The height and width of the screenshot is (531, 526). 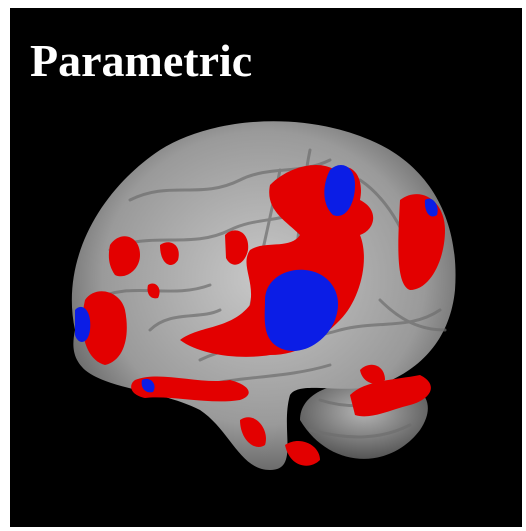 I want to click on panel-title: Parametric, so click(x=141, y=60).